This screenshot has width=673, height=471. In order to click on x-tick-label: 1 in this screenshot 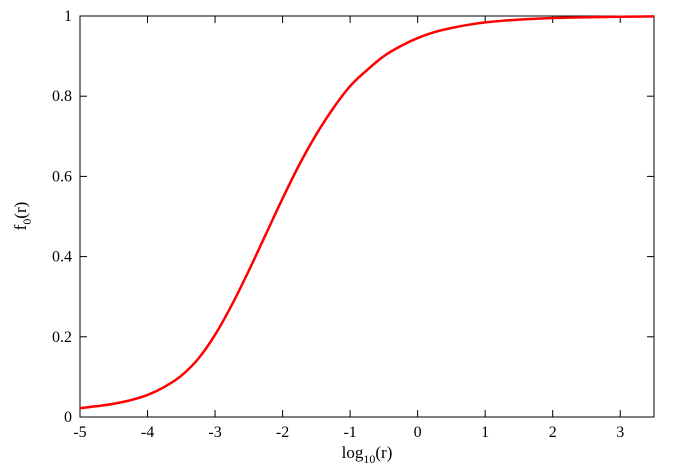, I will do `click(485, 432)`.